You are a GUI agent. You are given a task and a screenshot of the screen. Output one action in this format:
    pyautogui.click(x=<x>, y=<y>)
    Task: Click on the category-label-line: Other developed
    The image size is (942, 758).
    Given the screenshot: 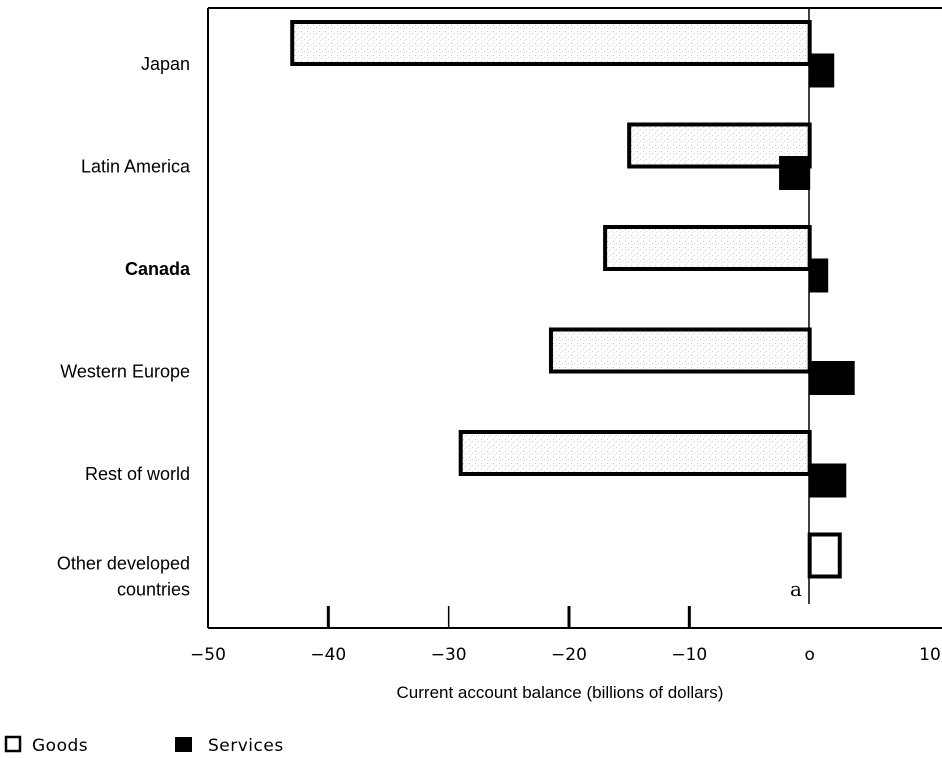 What is the action you would take?
    pyautogui.click(x=123, y=564)
    